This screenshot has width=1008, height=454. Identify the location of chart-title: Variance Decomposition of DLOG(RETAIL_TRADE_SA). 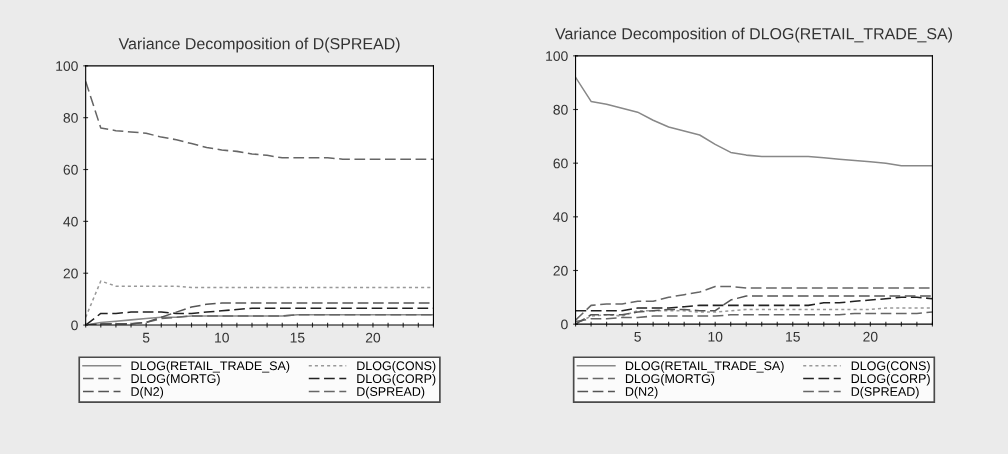
(753, 35).